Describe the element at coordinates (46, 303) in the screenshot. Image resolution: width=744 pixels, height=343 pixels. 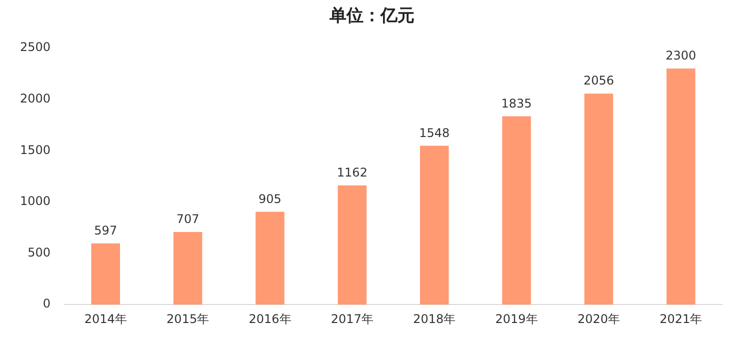
I see `y-tick-label: 0` at that location.